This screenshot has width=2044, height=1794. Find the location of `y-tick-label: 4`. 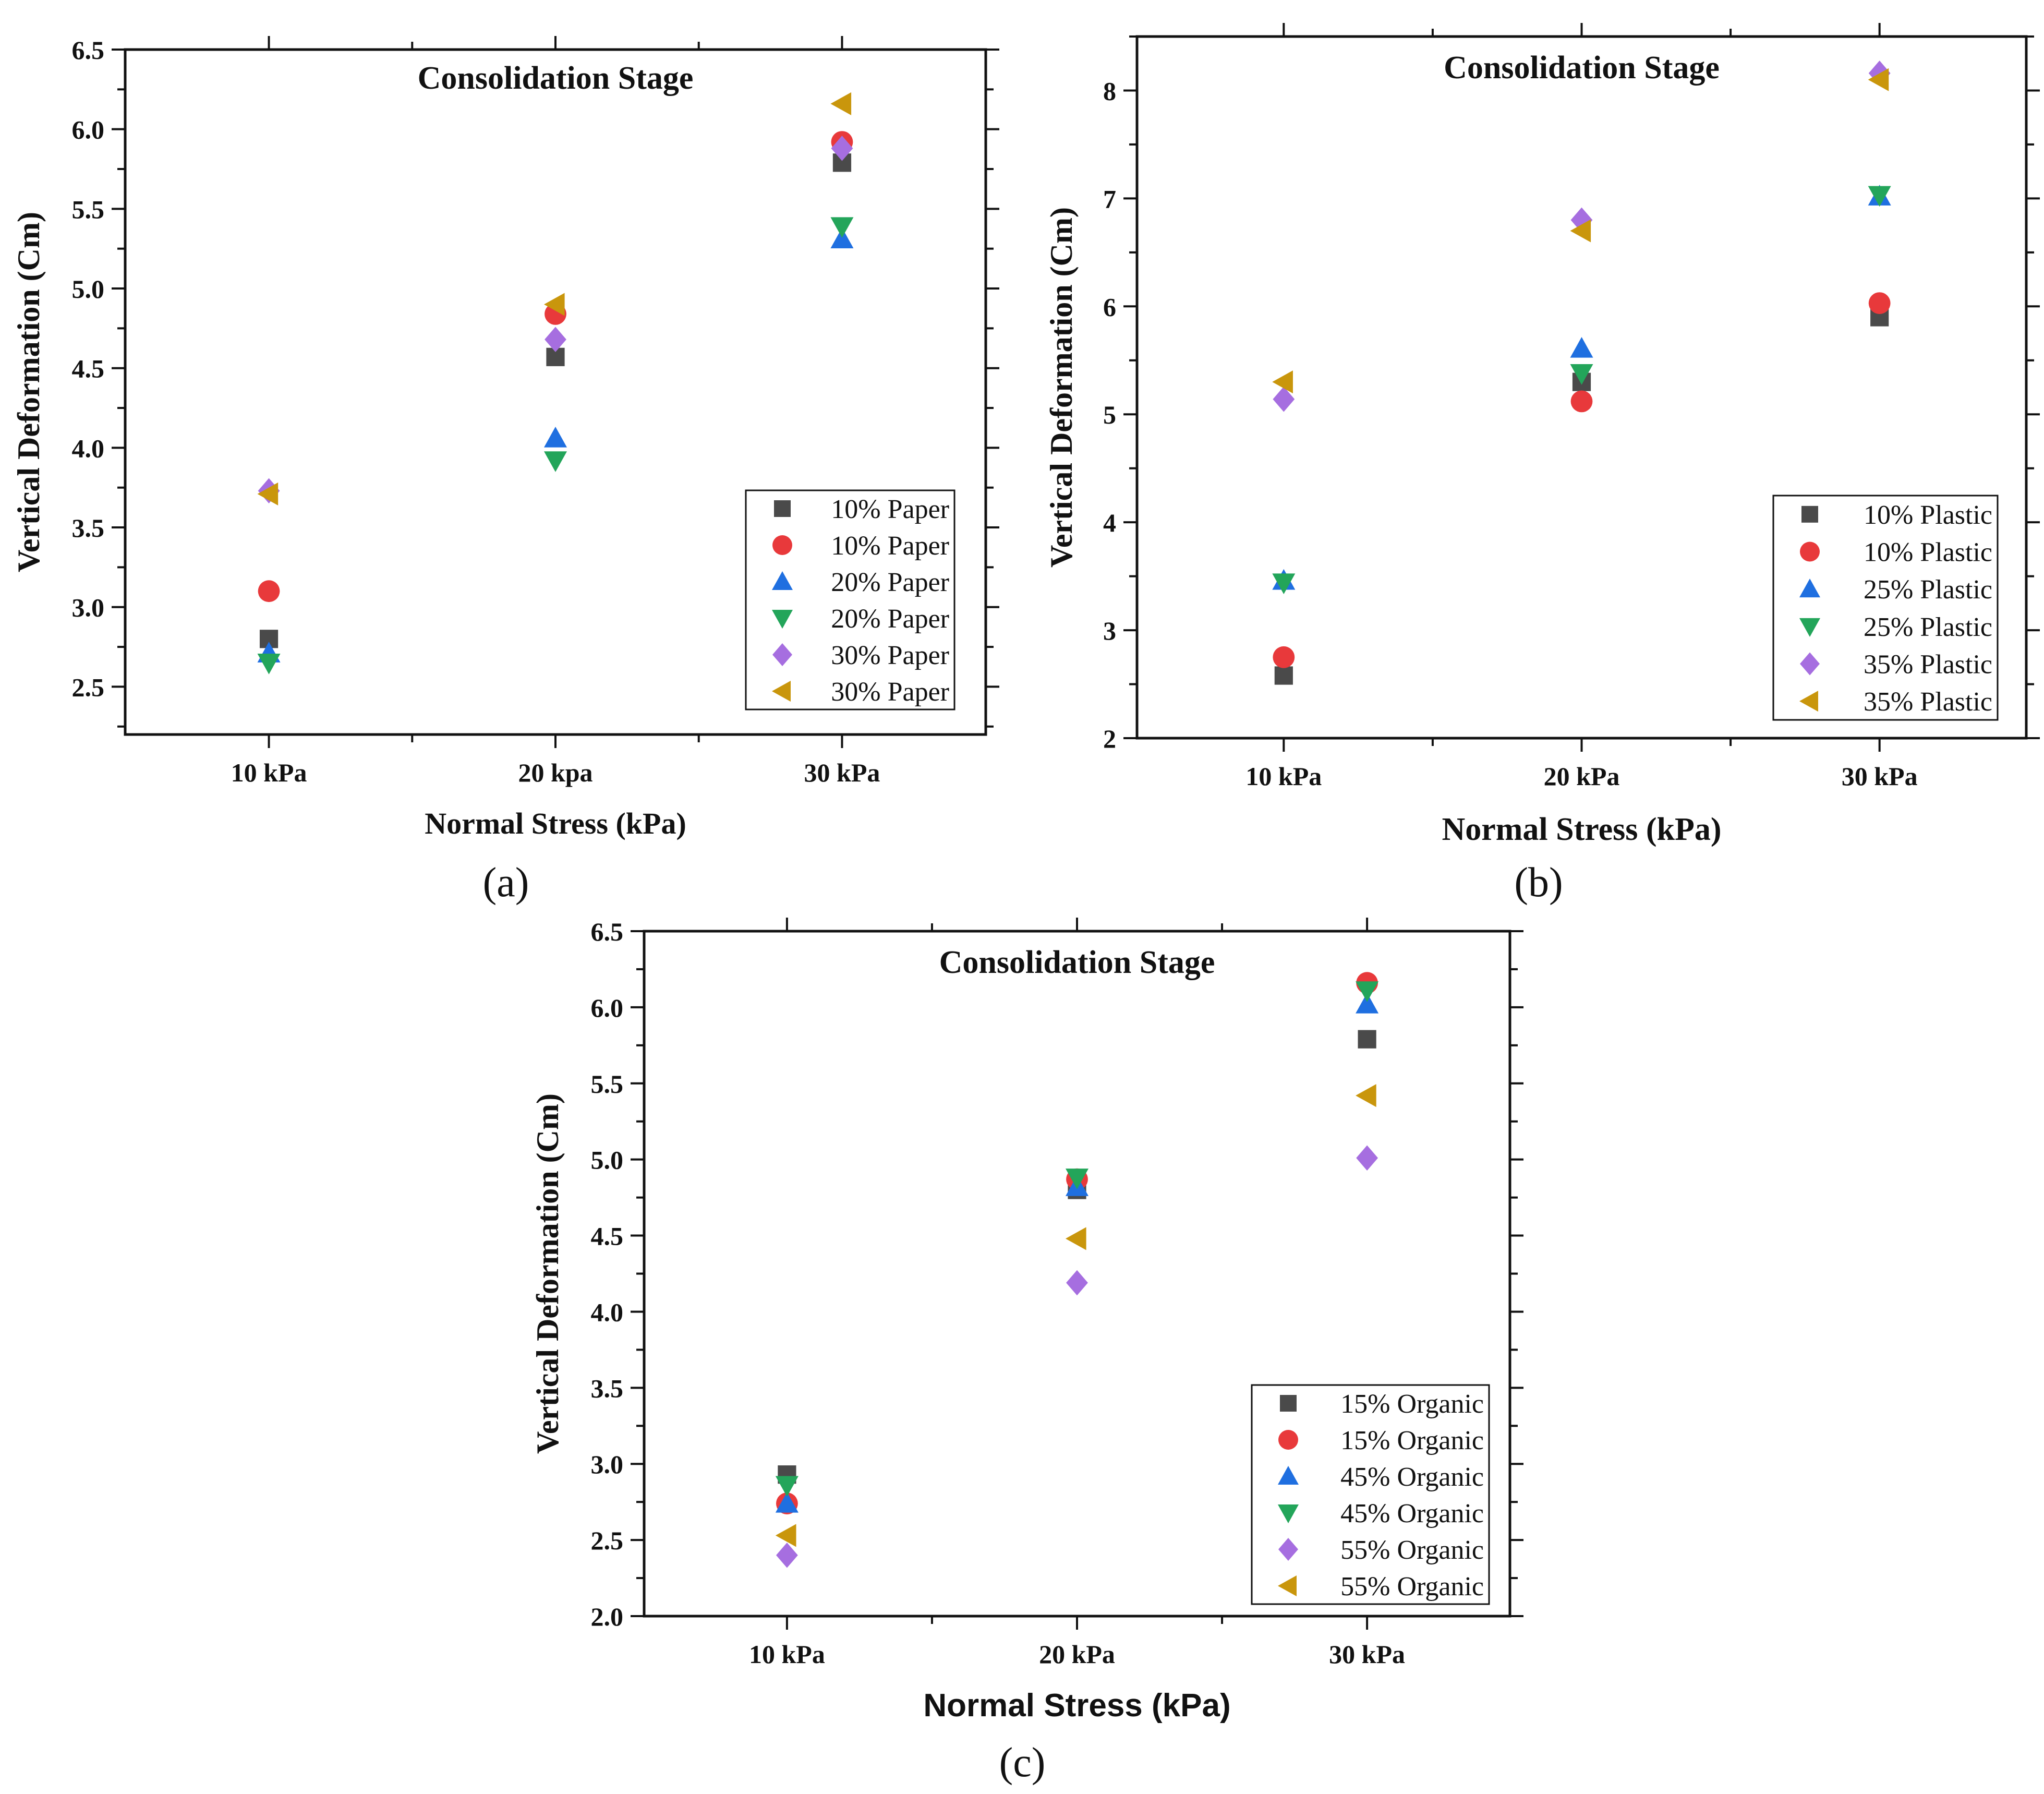

y-tick-label: 4 is located at coordinates (1109, 522).